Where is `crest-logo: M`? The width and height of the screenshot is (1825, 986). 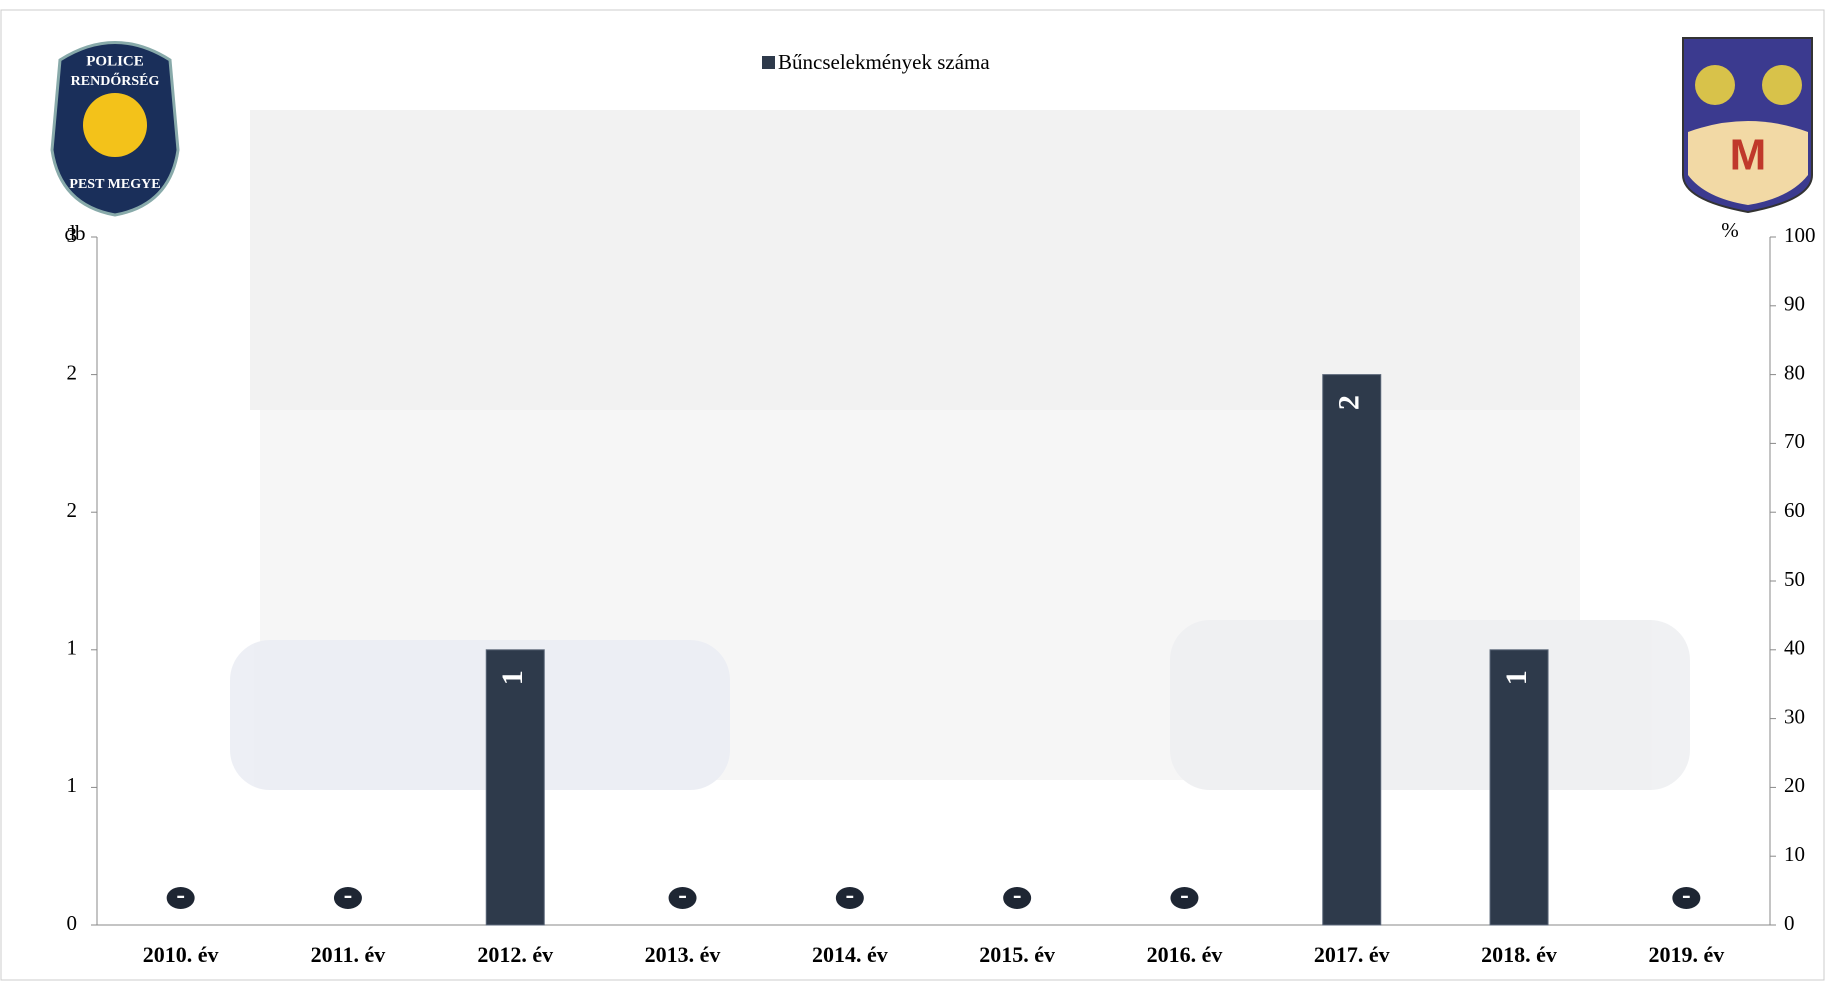
crest-logo: M is located at coordinates (1747, 125).